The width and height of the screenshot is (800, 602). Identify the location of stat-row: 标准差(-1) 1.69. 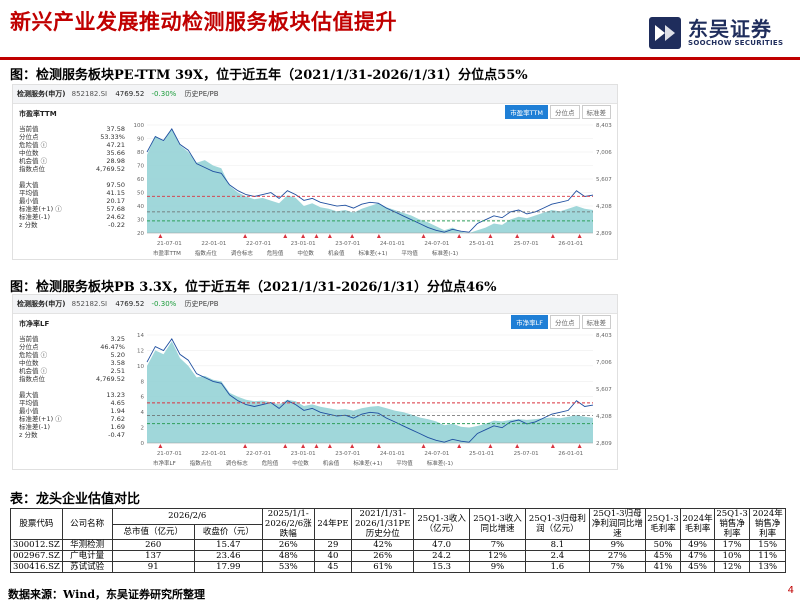
(75, 427).